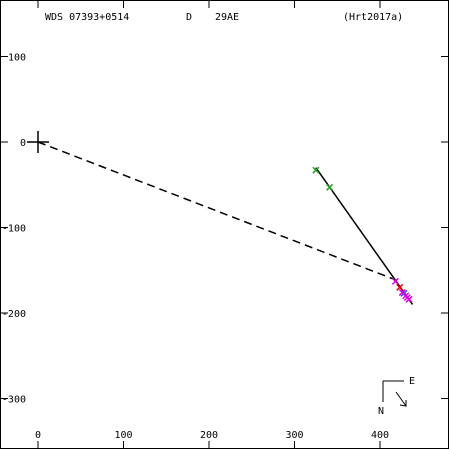 The width and height of the screenshot is (450, 450). Describe the element at coordinates (381, 411) in the screenshot. I see `compass-north-label: N` at that location.